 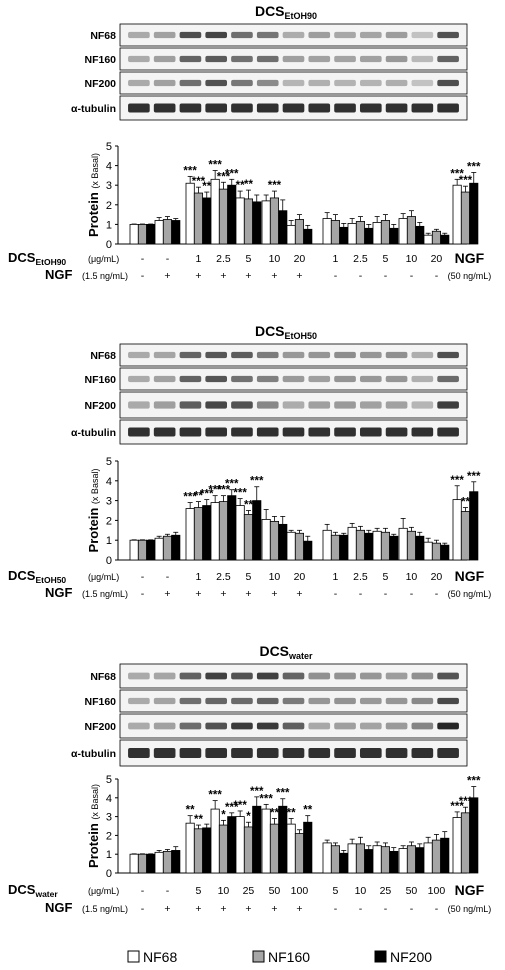 What do you see at coordinates (249, 891) in the screenshot?
I see `dcs-value: 25` at bounding box center [249, 891].